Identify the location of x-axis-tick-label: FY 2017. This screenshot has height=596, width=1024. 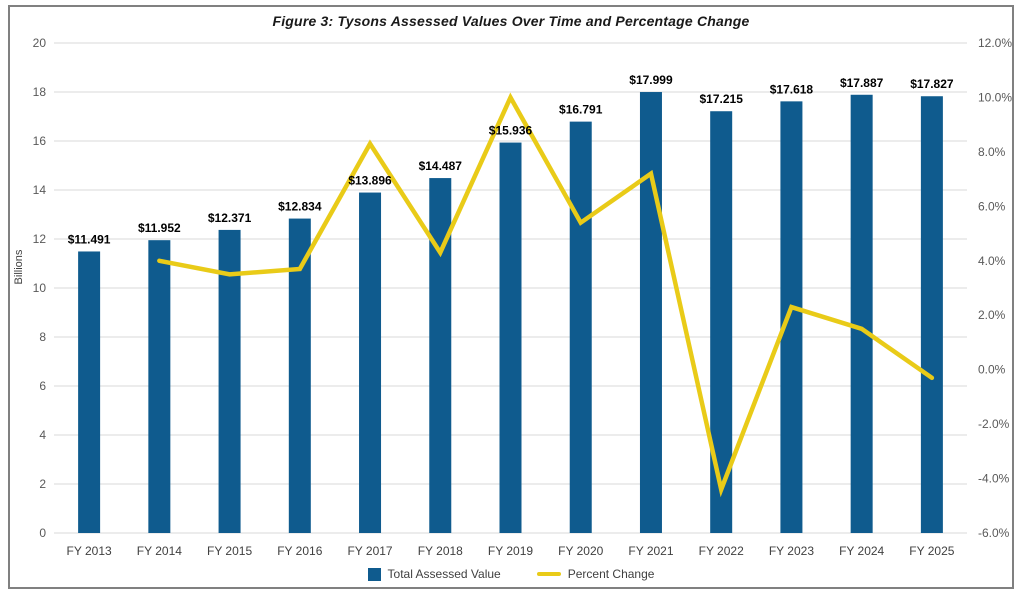
(369, 551).